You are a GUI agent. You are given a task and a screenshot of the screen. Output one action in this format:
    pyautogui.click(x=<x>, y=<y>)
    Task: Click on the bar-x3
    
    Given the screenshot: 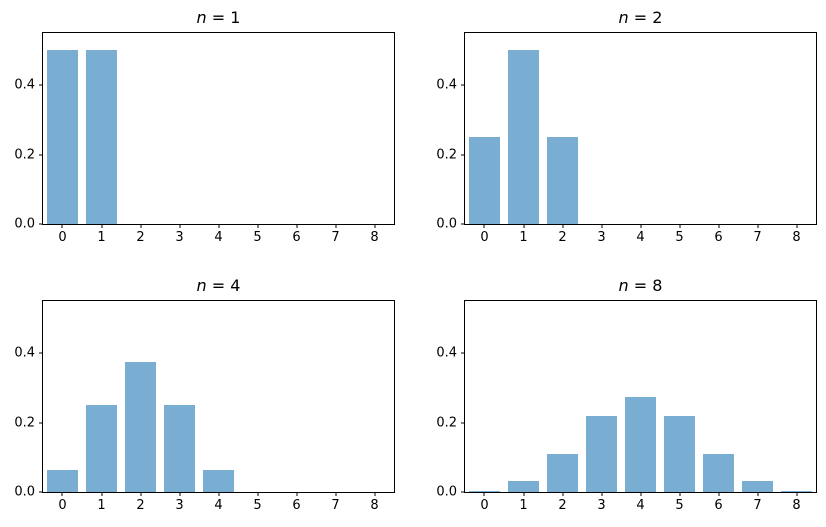 What is the action you would take?
    pyautogui.click(x=179, y=448)
    